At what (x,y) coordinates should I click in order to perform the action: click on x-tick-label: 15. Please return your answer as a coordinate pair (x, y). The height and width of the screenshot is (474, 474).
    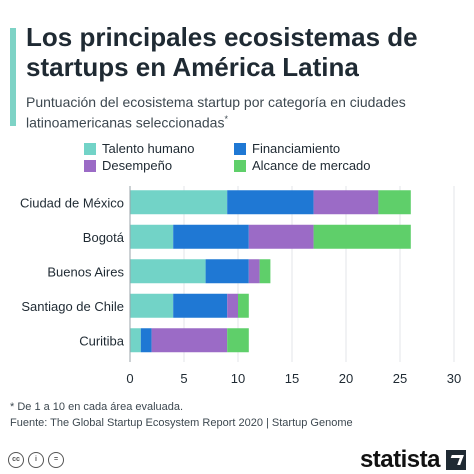
    Looking at the image, I should click on (292, 378).